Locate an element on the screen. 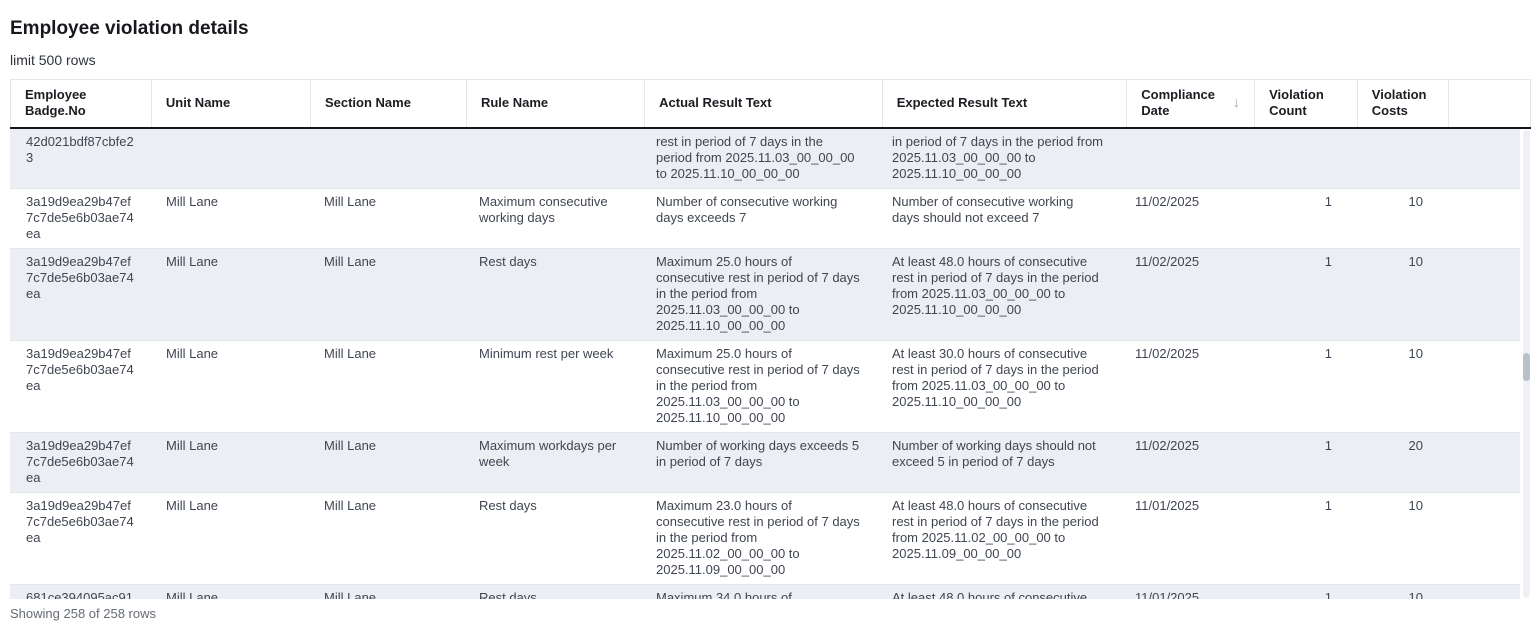 The width and height of the screenshot is (1539, 630). column-header-rule: Rule Name is located at coordinates (556, 103).